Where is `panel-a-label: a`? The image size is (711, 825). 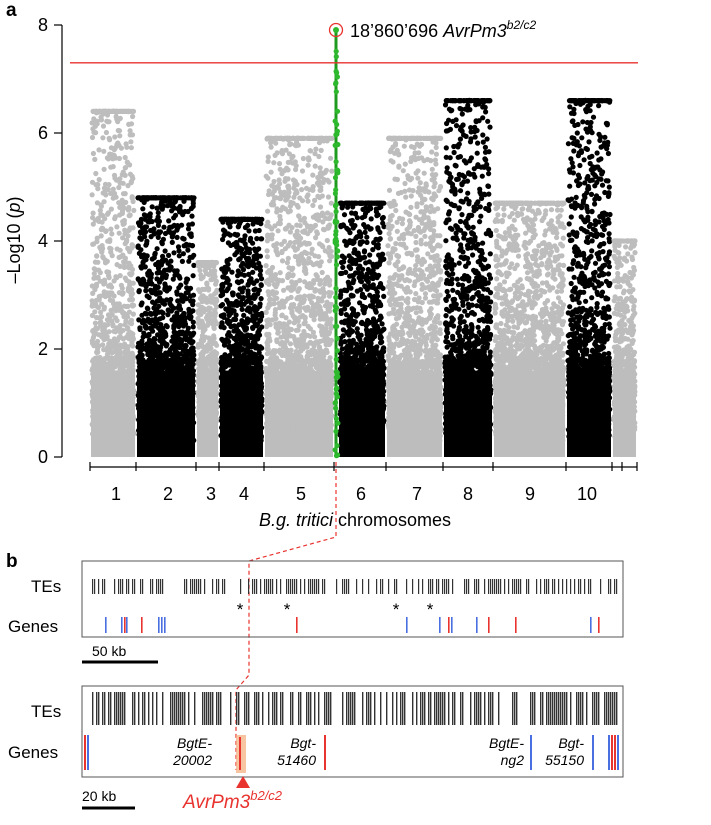 panel-a-label: a is located at coordinates (11, 10).